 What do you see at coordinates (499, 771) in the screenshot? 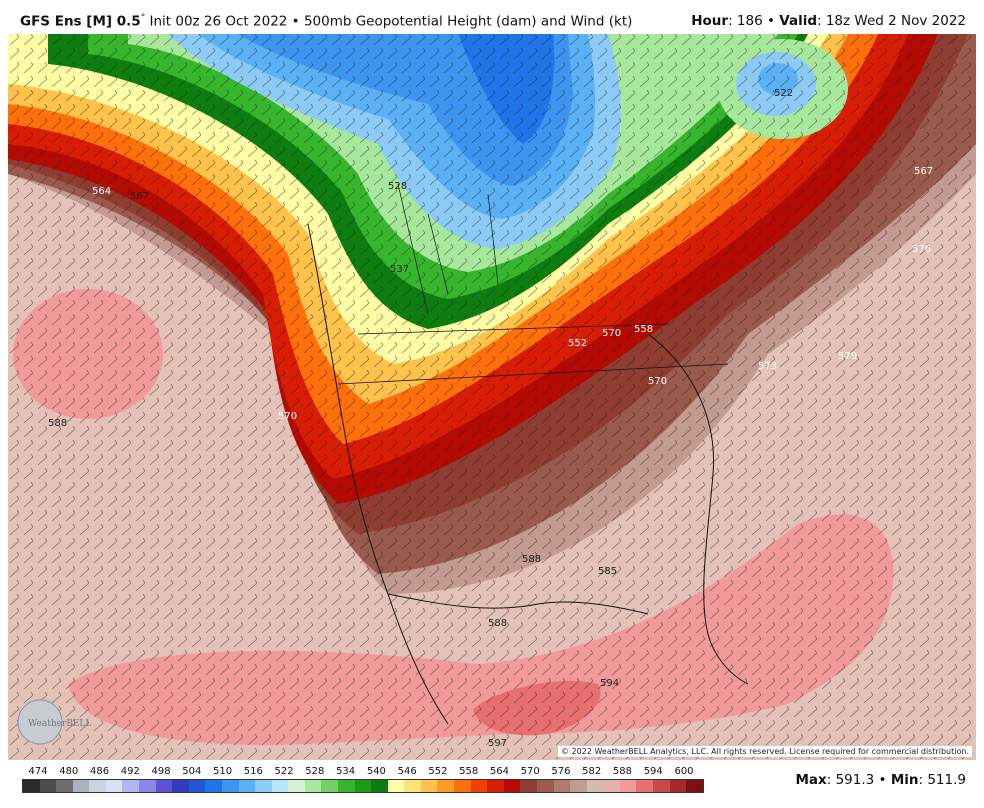
I see `colorbar-tick-label: 564` at bounding box center [499, 771].